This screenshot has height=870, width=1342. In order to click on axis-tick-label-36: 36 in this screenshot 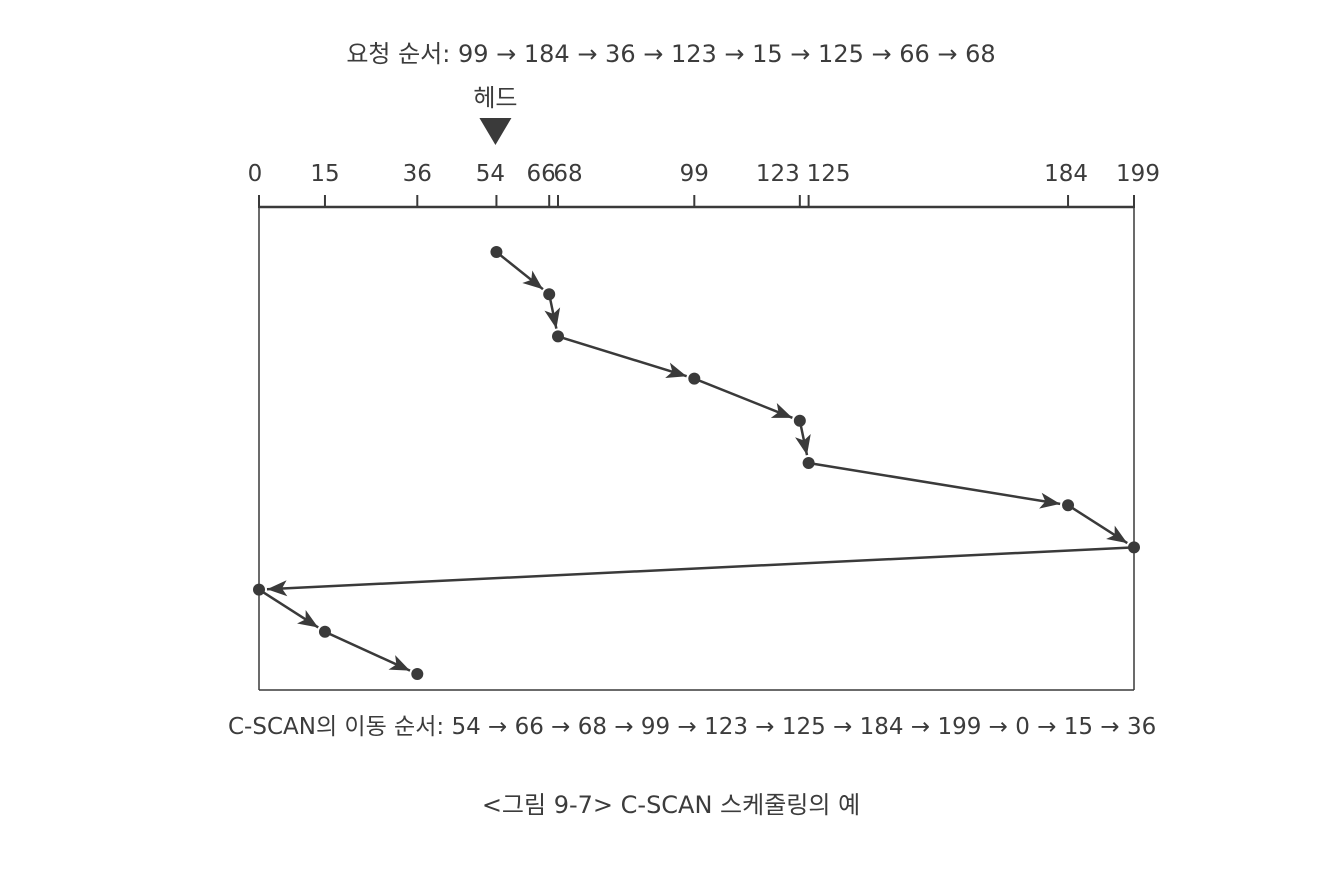, I will do `click(417, 174)`.